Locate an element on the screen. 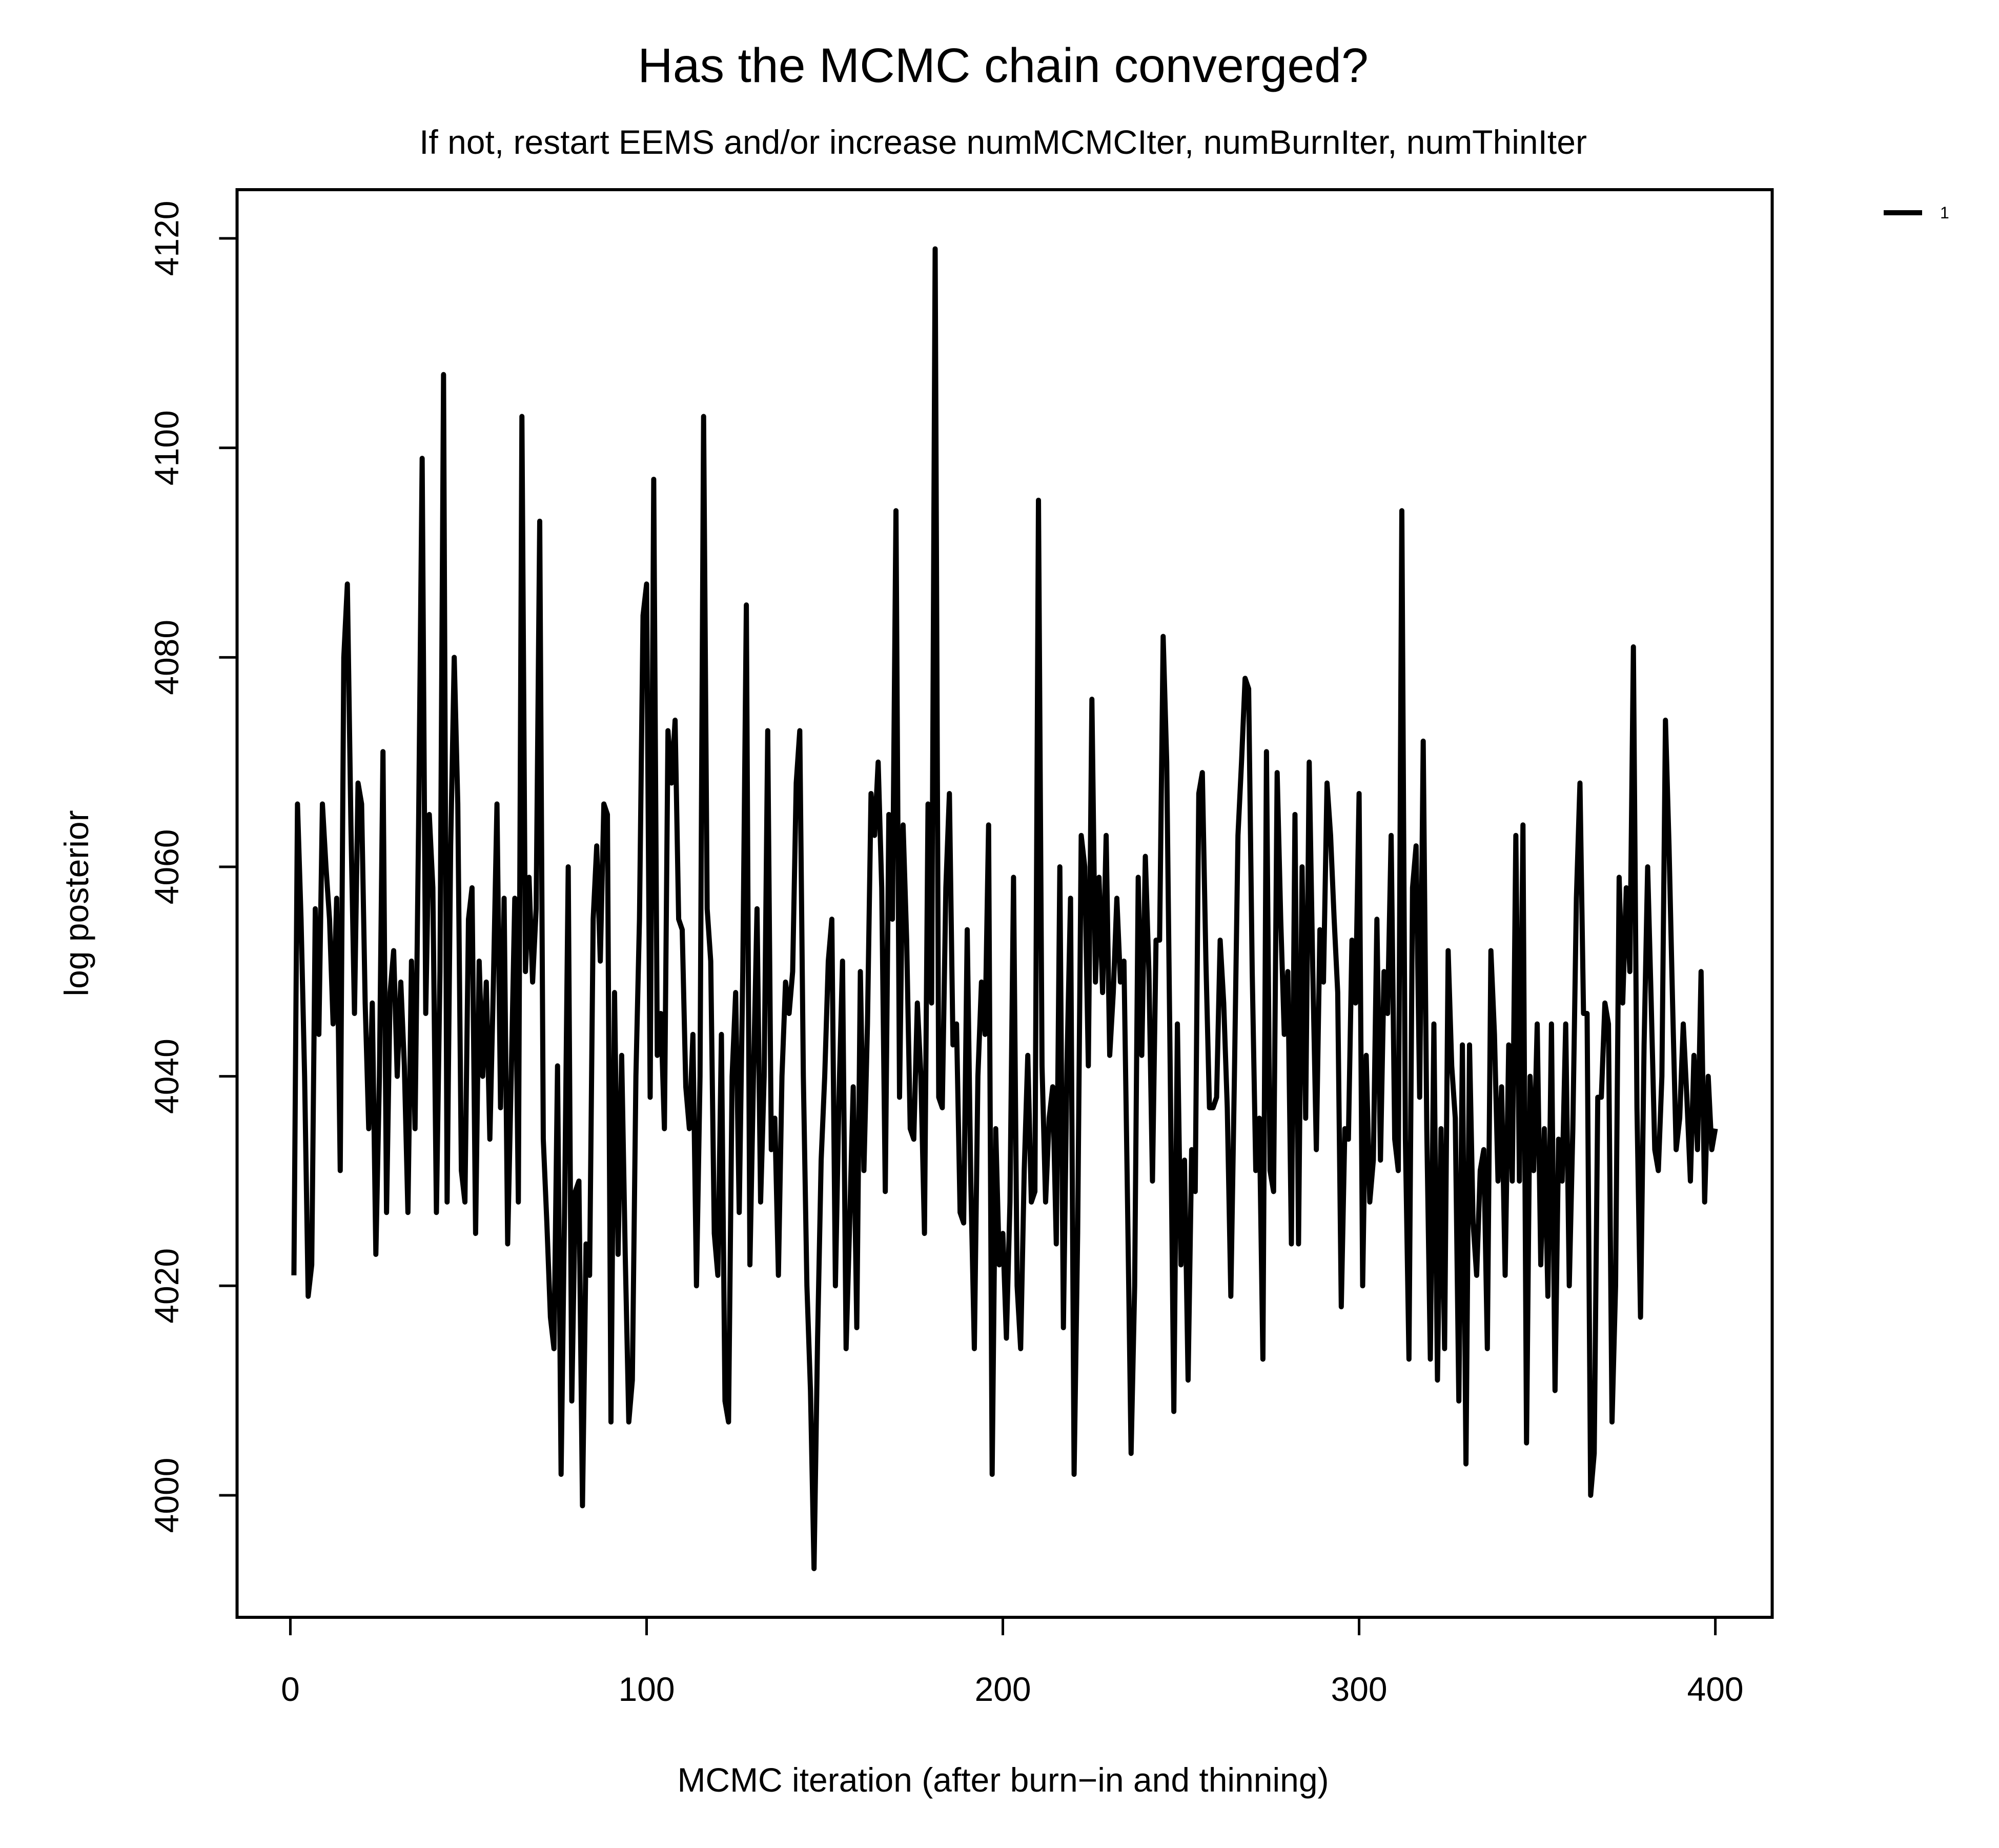  y-tick-label: 4020 is located at coordinates (167, 1286).